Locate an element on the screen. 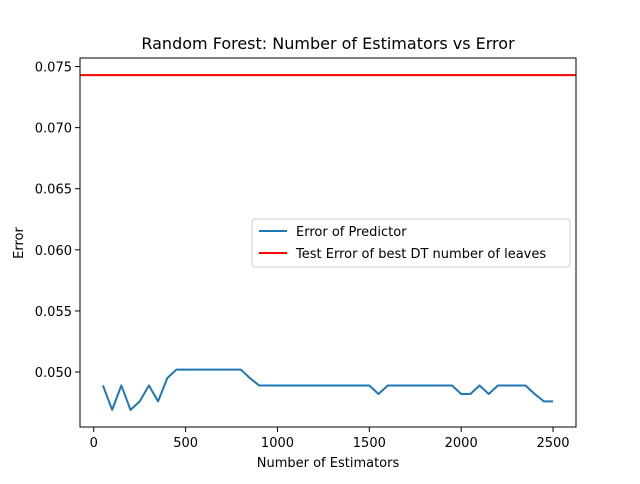 This screenshot has height=484, width=640. y-tick-label: 0.075 is located at coordinates (53, 68).